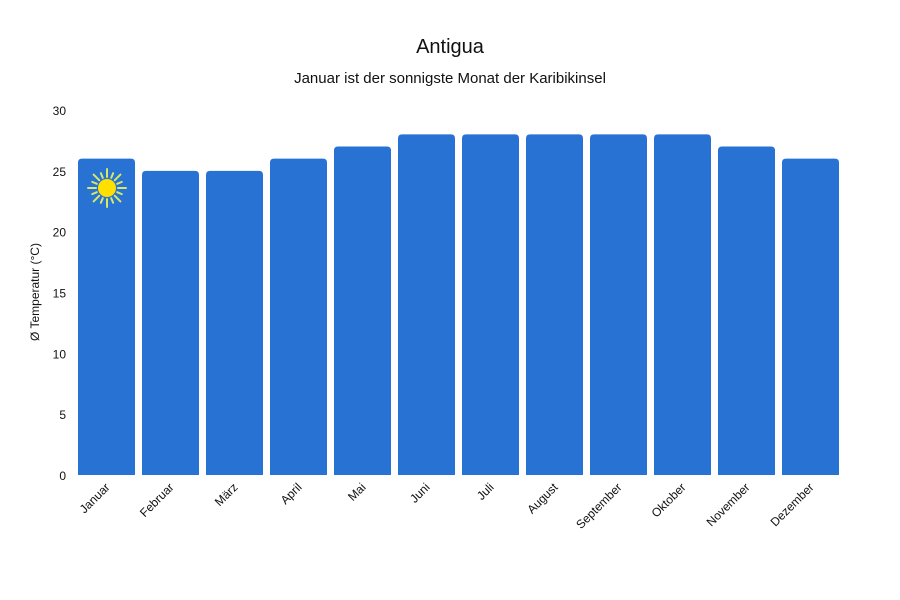 Image resolution: width=900 pixels, height=600 pixels. I want to click on x-tick-label: August, so click(542, 498).